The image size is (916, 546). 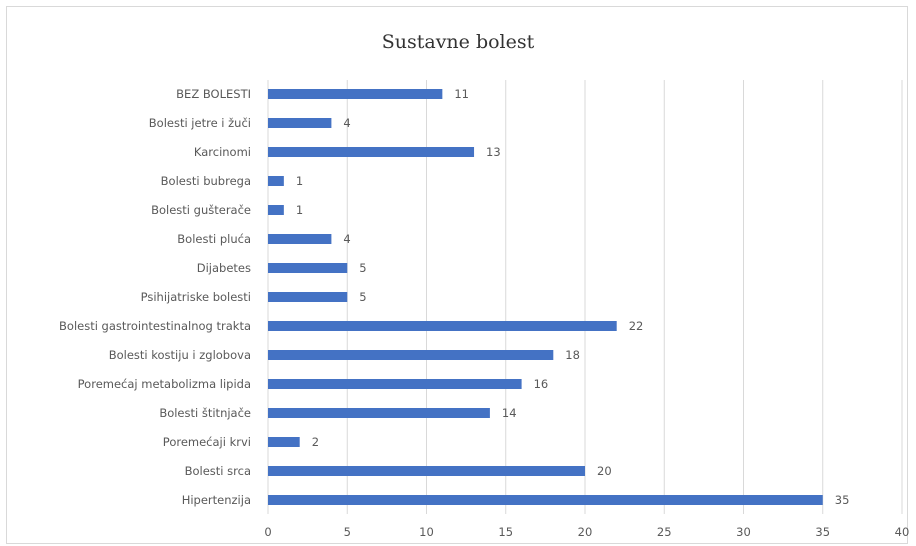 I want to click on category-label: Karcinomi, so click(x=222, y=152).